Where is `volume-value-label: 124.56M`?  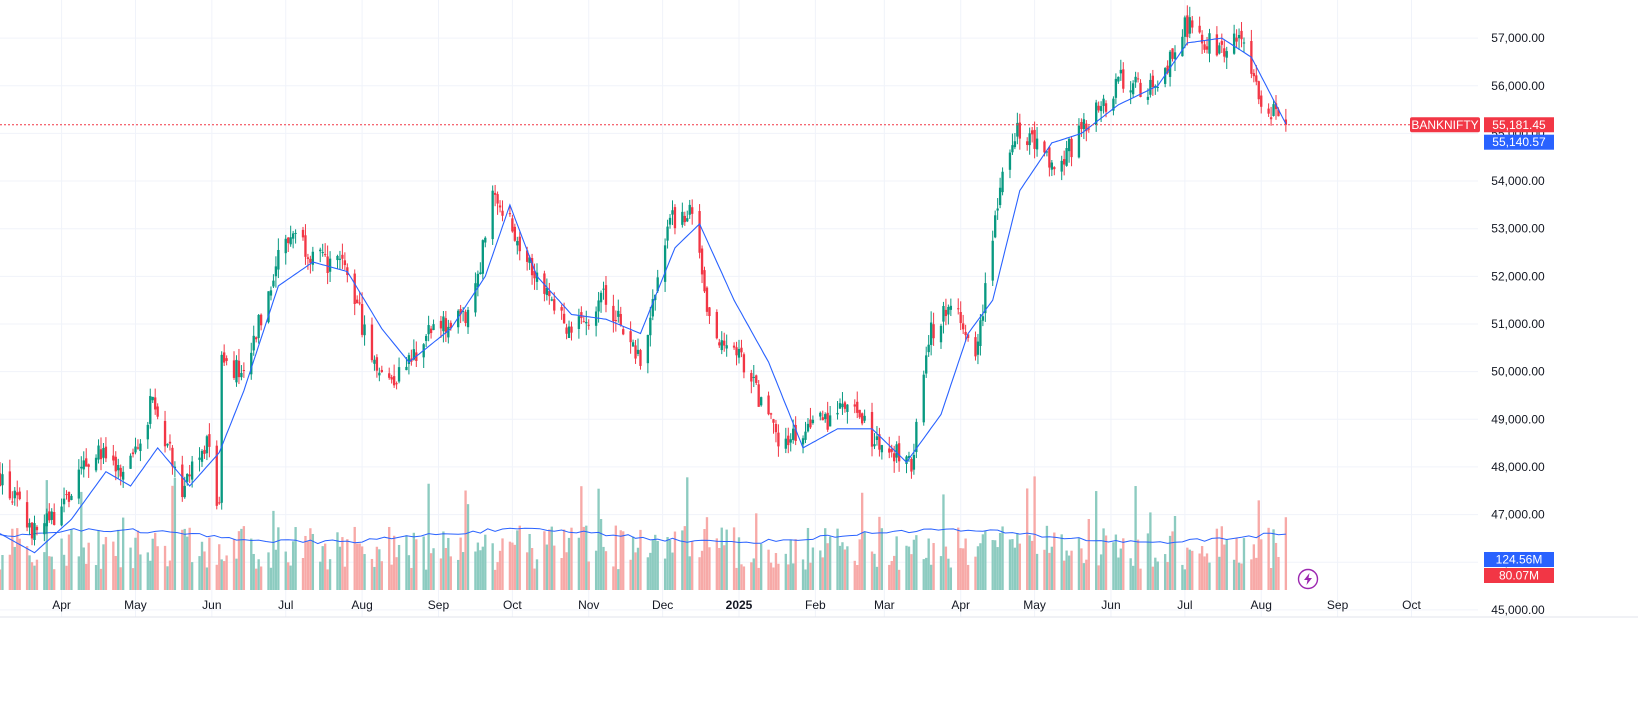
volume-value-label: 124.56M is located at coordinates (1519, 560).